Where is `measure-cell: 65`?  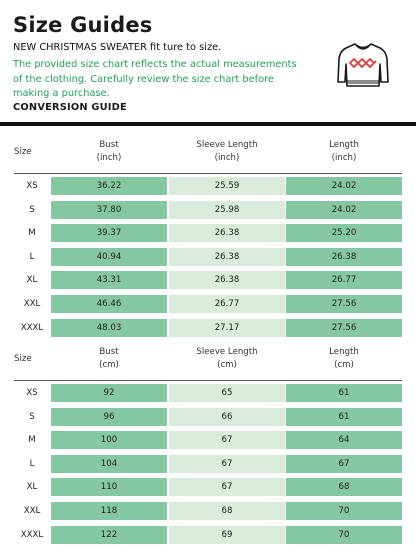
measure-cell: 65 is located at coordinates (227, 393).